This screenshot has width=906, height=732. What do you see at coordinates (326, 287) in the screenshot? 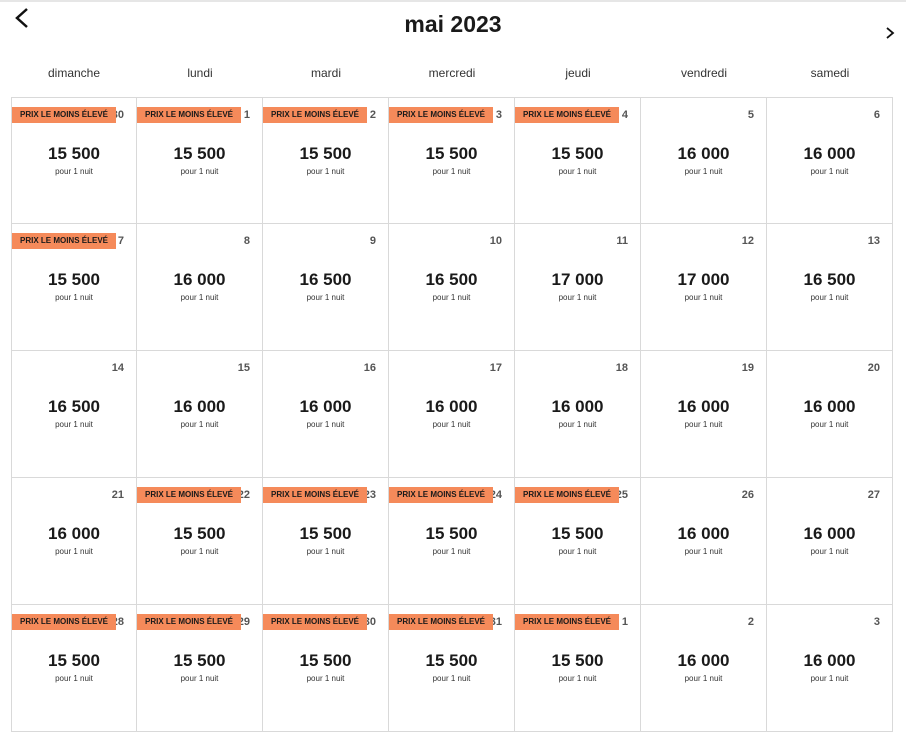
I see `day-cell: 9 16 500 pour 1 nuit` at bounding box center [326, 287].